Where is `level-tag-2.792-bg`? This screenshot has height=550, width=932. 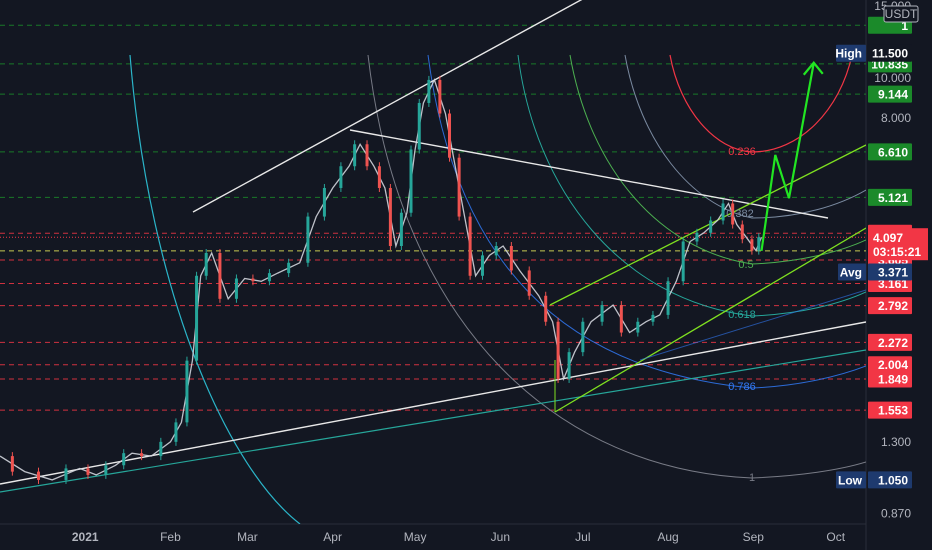
level-tag-2.792-bg is located at coordinates (890, 306).